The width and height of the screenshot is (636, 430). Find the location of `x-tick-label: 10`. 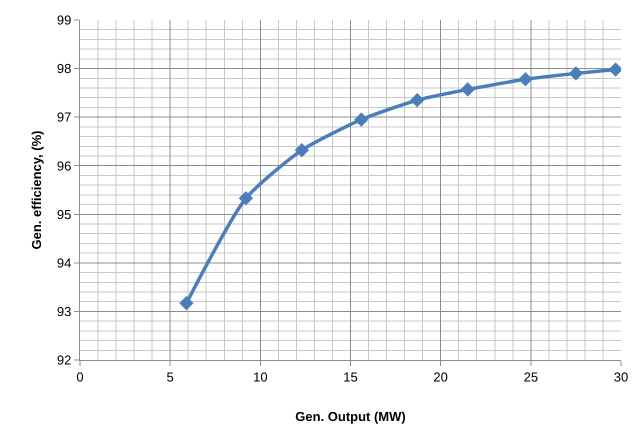

x-tick-label: 10 is located at coordinates (260, 377).